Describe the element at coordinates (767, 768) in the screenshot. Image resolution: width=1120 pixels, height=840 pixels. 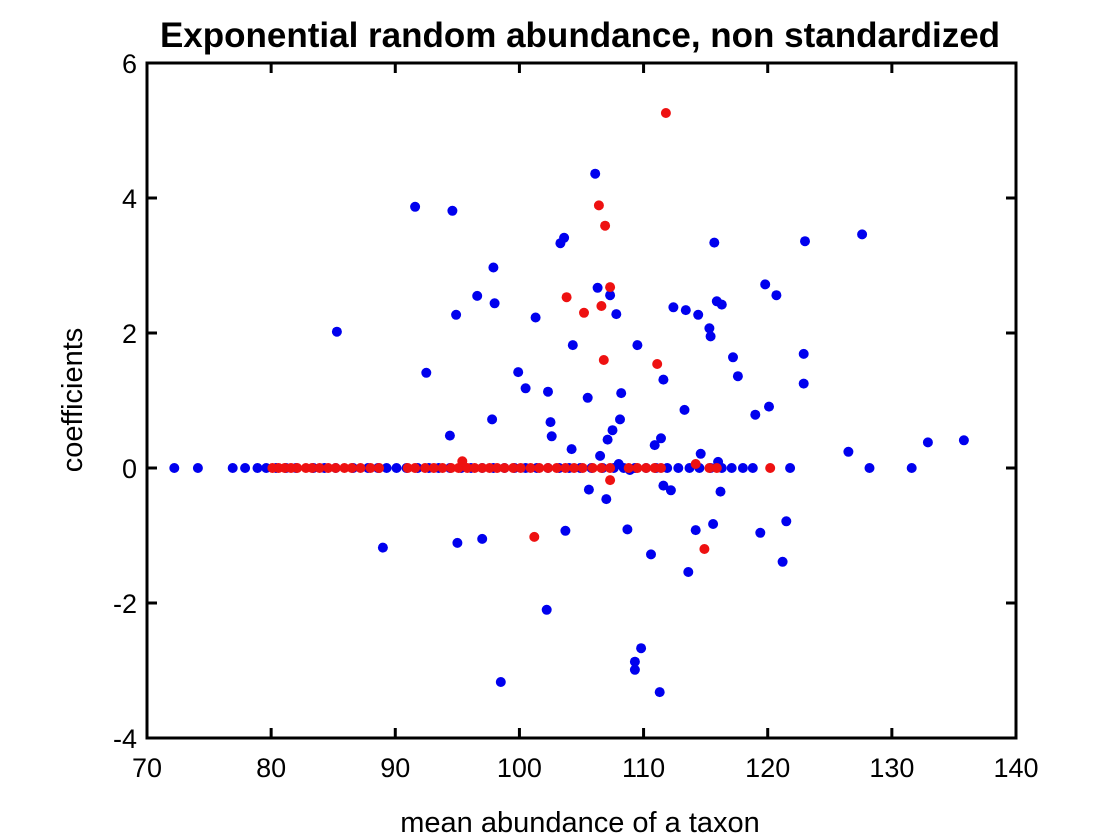
I see `x-tick-label: 120` at that location.